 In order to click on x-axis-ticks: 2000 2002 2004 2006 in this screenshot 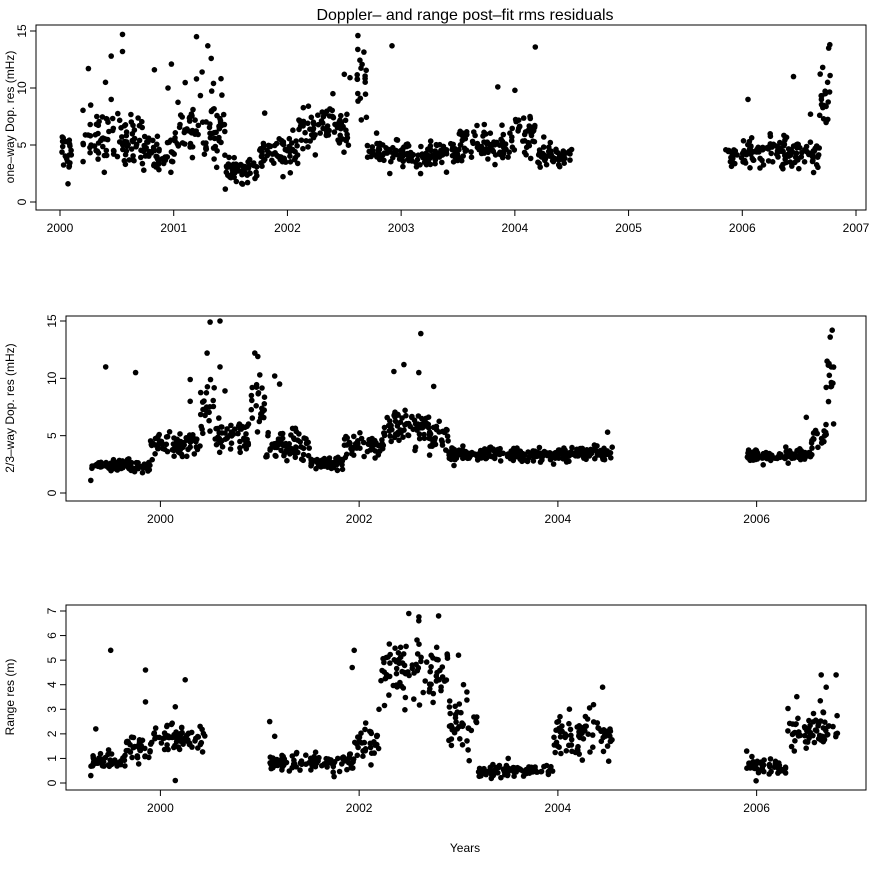, I will do `click(458, 802)`.